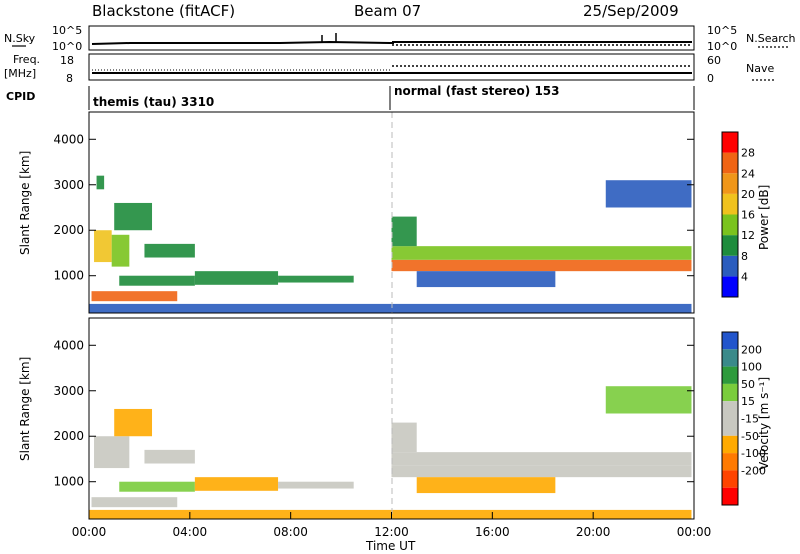  What do you see at coordinates (68, 345) in the screenshot?
I see `velocity-ytick-label-3: 4000` at bounding box center [68, 345].